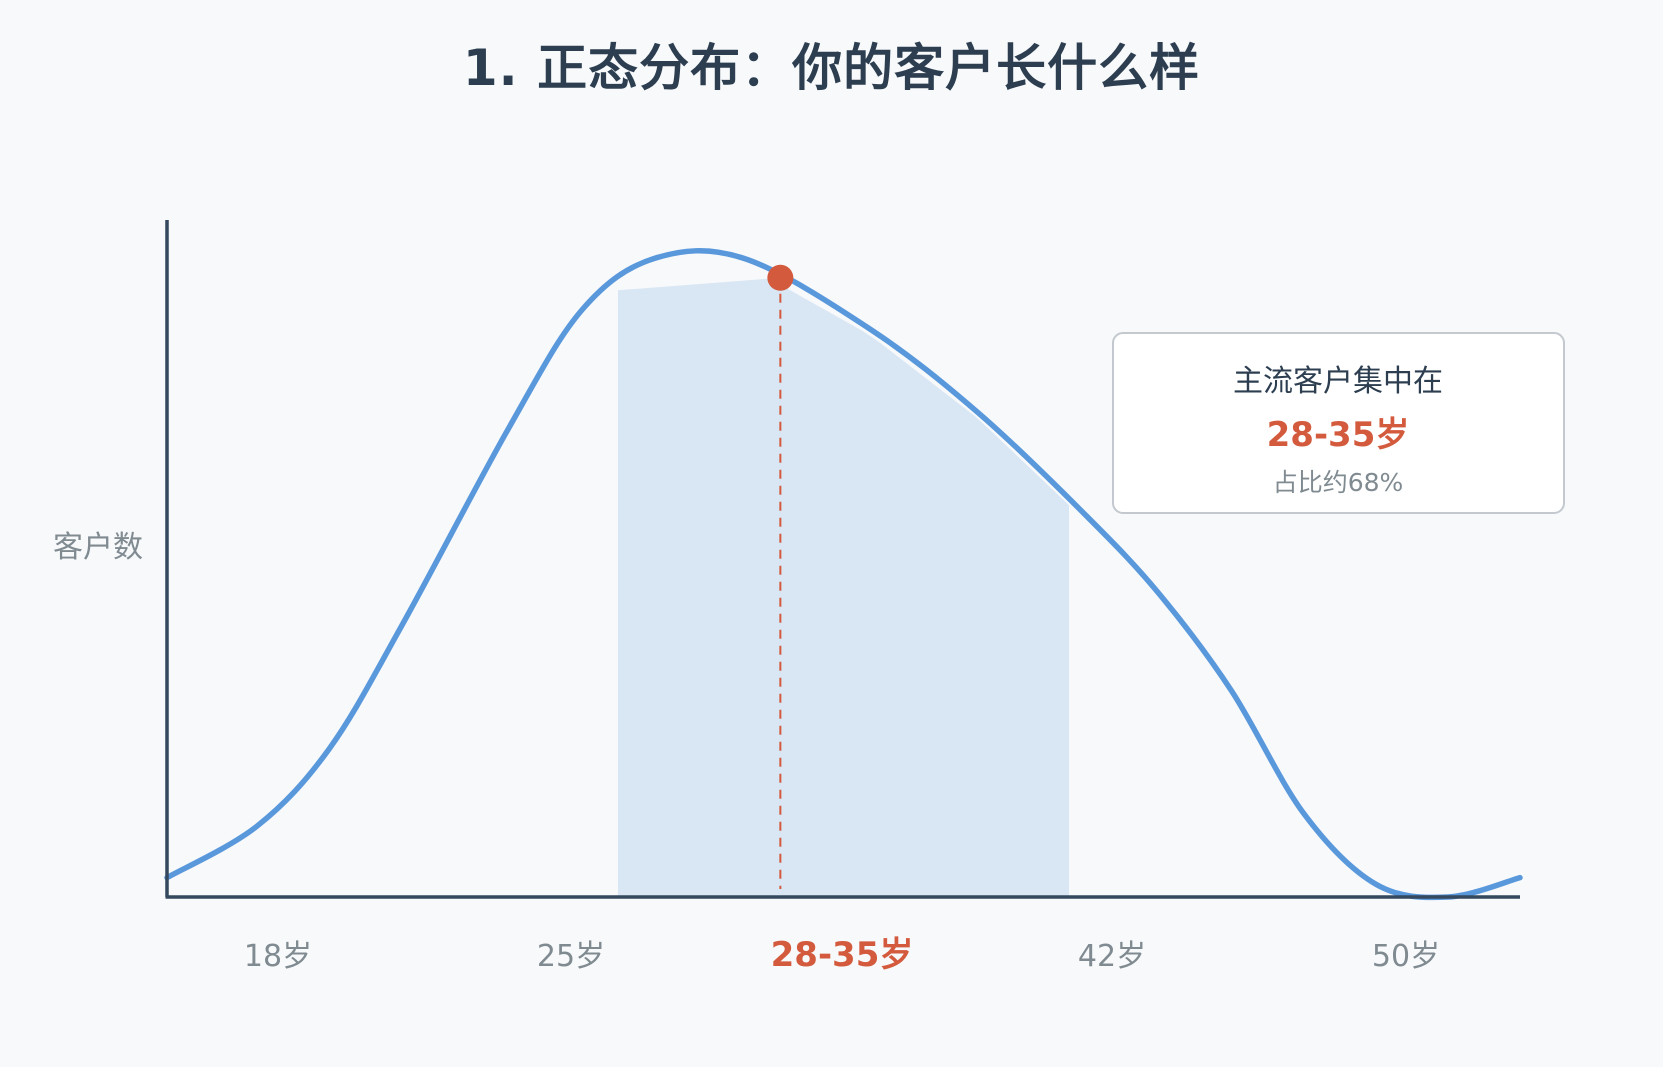  What do you see at coordinates (278, 956) in the screenshot?
I see `x-tick-18岁: 18岁` at bounding box center [278, 956].